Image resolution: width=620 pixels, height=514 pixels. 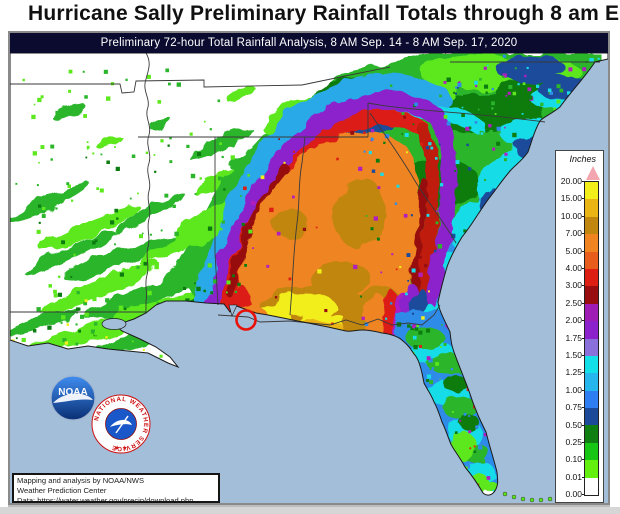 What do you see at coordinates (573, 355) in the screenshot?
I see `legend-tick-label: 1.50` at bounding box center [573, 355].